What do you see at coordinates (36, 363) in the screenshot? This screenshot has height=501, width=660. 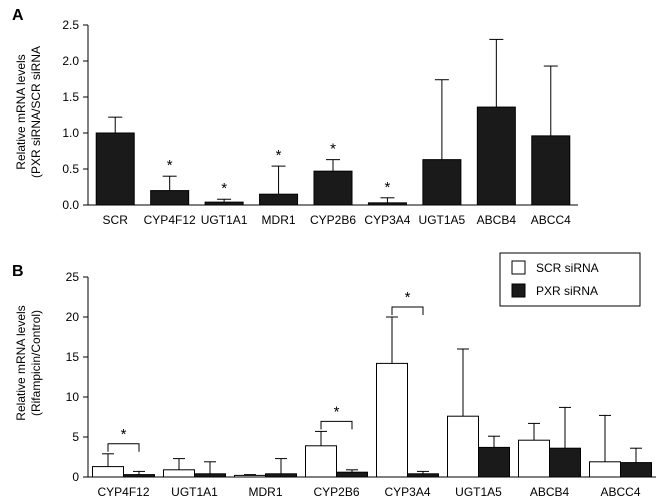 I see `panel-b-ylabel-line2: (Rifampicin/Control)` at bounding box center [36, 363].